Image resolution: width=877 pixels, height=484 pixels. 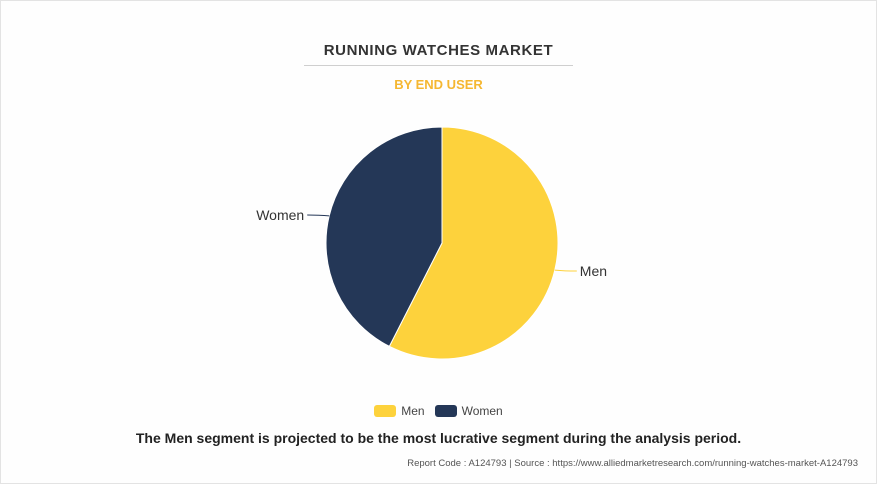 What do you see at coordinates (318, 215) in the screenshot?
I see `leader-line-women` at bounding box center [318, 215].